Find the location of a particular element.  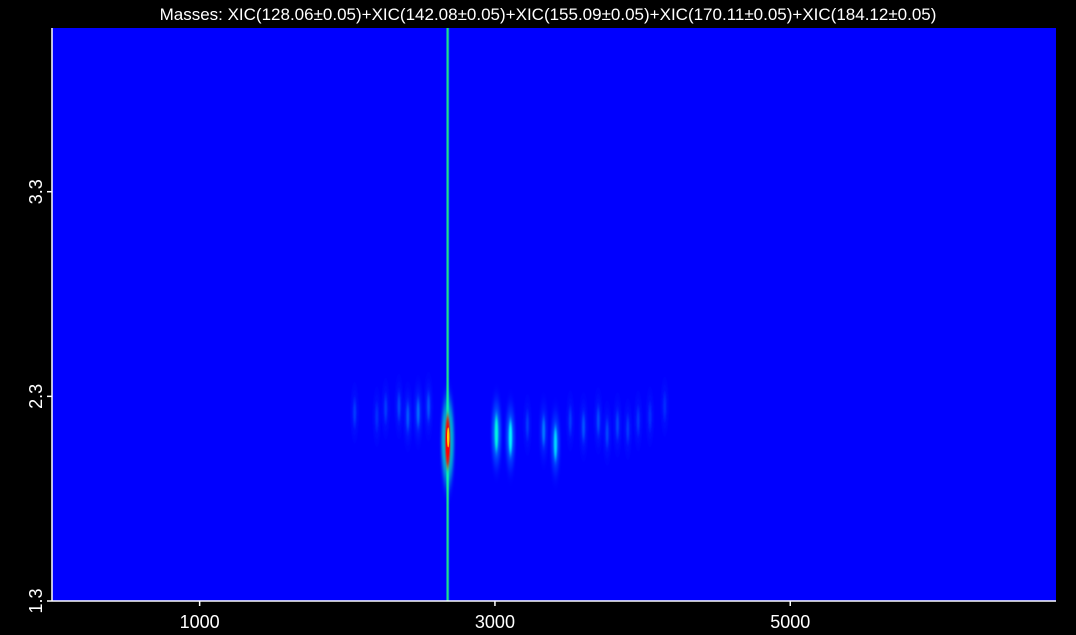

y-tick-label: 2.3 is located at coordinates (36, 396).